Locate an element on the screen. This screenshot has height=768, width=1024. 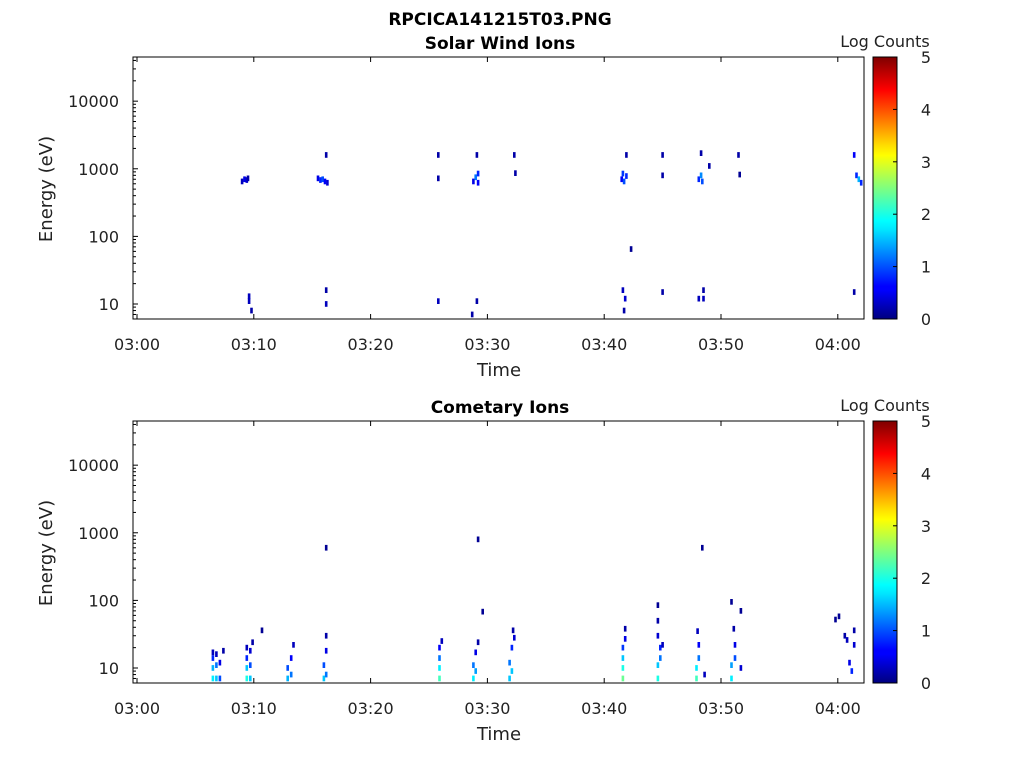
colorbar-tick-label: 2 is located at coordinates (926, 214).